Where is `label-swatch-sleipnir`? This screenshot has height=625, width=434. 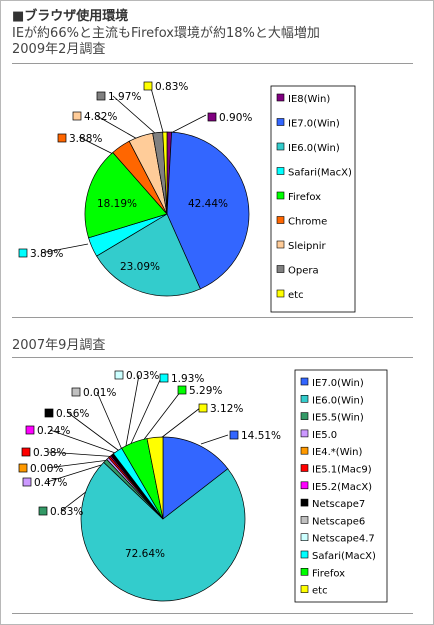
label-swatch-sleipnir is located at coordinates (77, 116).